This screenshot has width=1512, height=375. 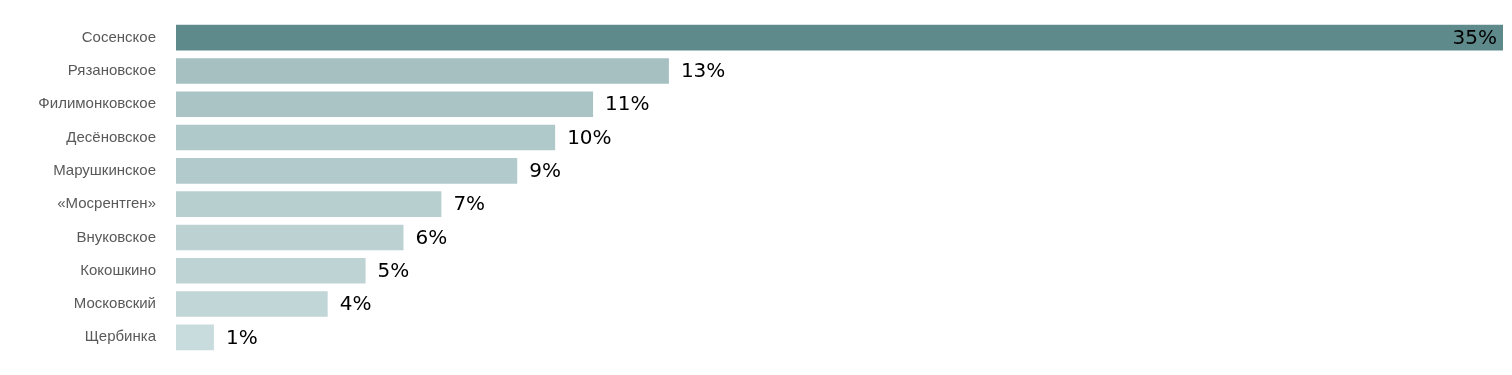 I want to click on y-tick-label: Кокошкино, so click(x=118, y=269).